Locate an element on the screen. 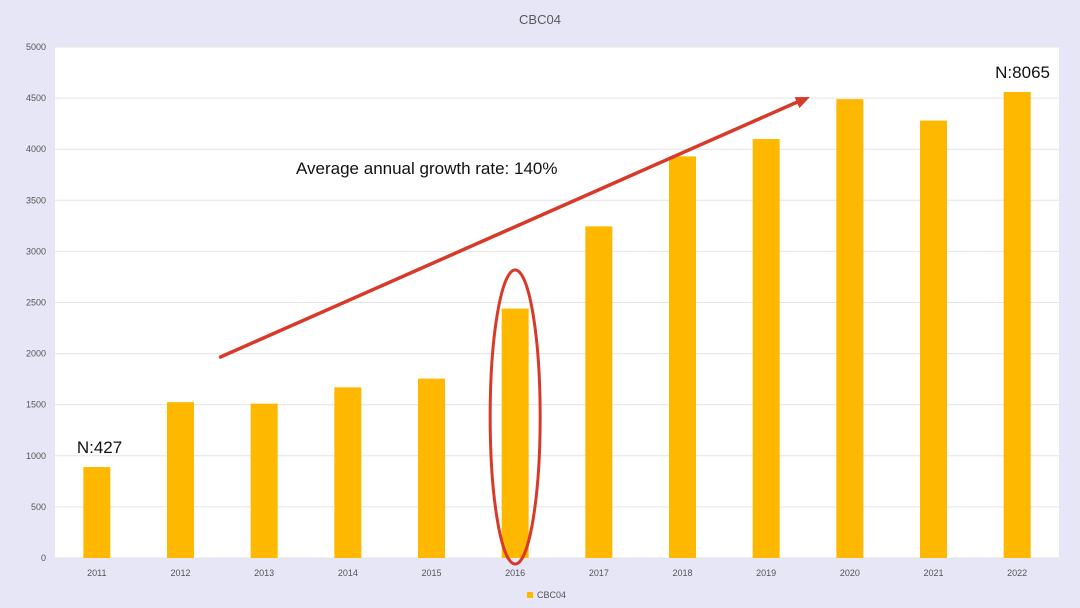  legend: CBC04 is located at coordinates (546, 595).